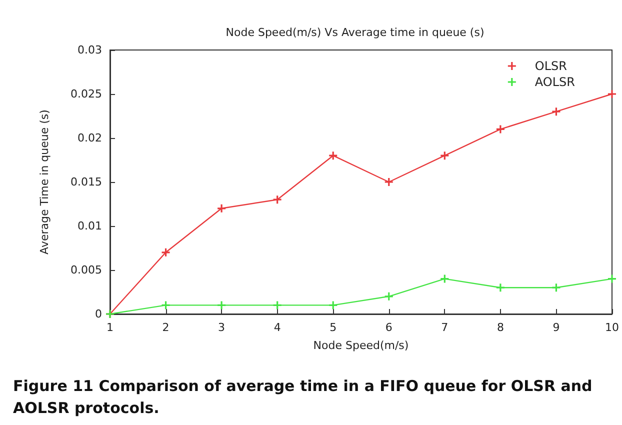 This screenshot has width=622, height=425. What do you see at coordinates (333, 327) in the screenshot?
I see `x-tick-label: 5` at bounding box center [333, 327].